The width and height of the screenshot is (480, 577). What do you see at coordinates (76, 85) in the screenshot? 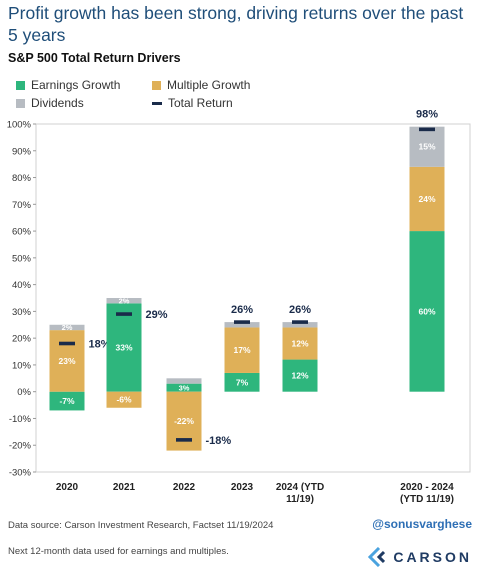
I see `legend-earnings-label: Earnings Growth` at bounding box center [76, 85].